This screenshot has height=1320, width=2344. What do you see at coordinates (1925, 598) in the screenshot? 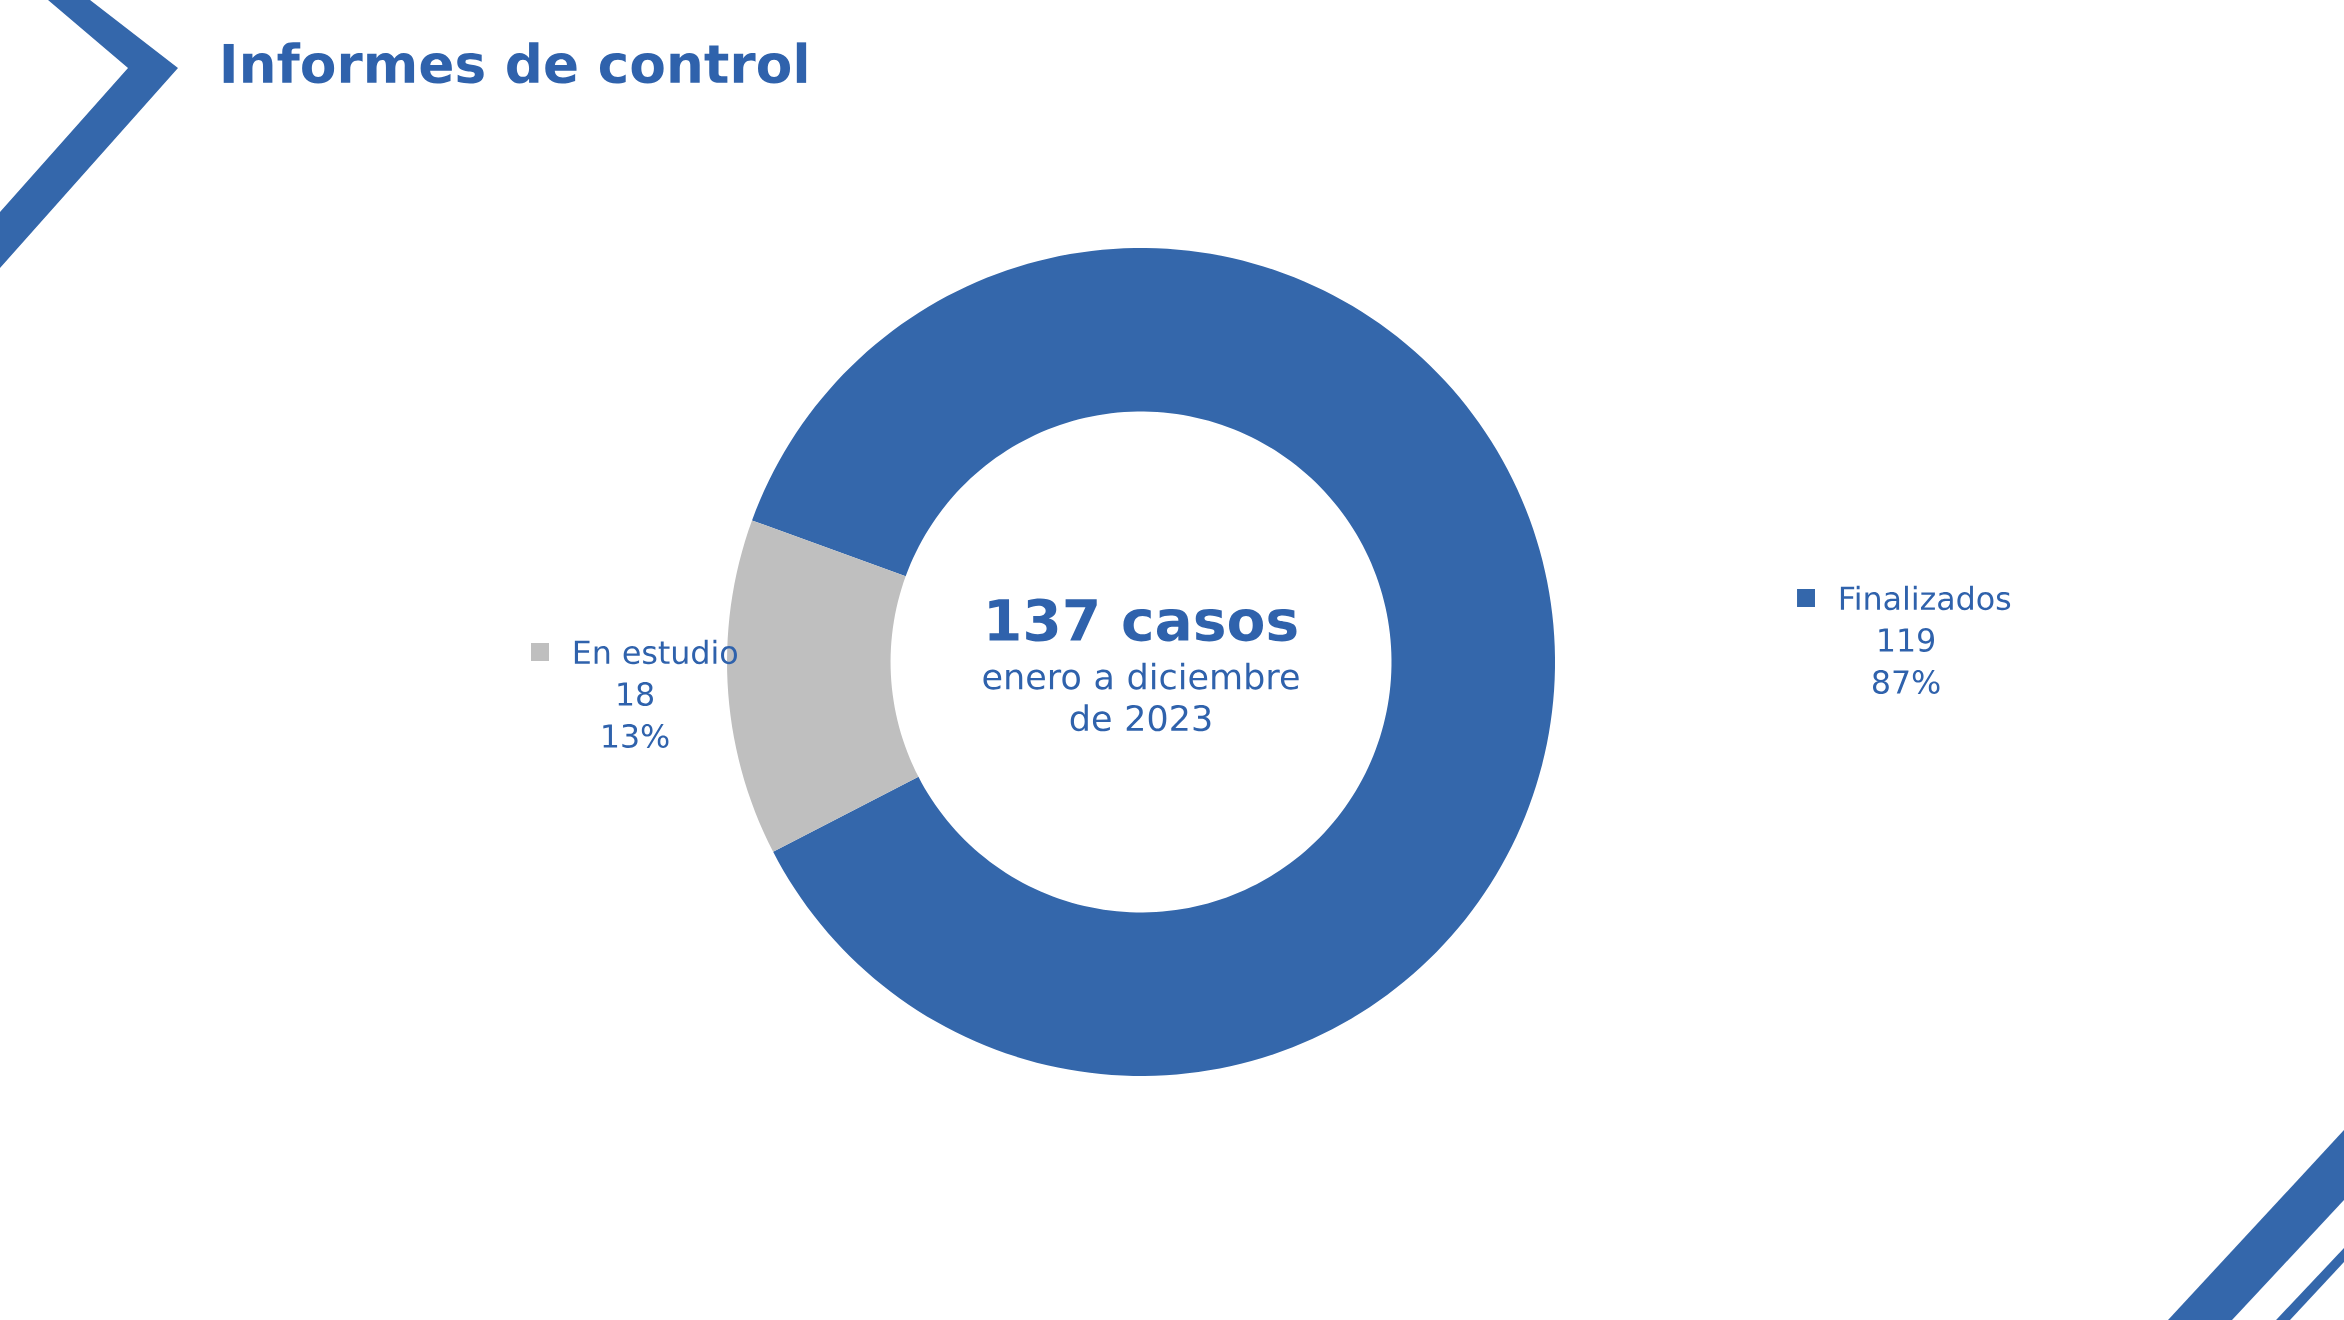
I see `legend-label: Finalizados` at bounding box center [1925, 598].